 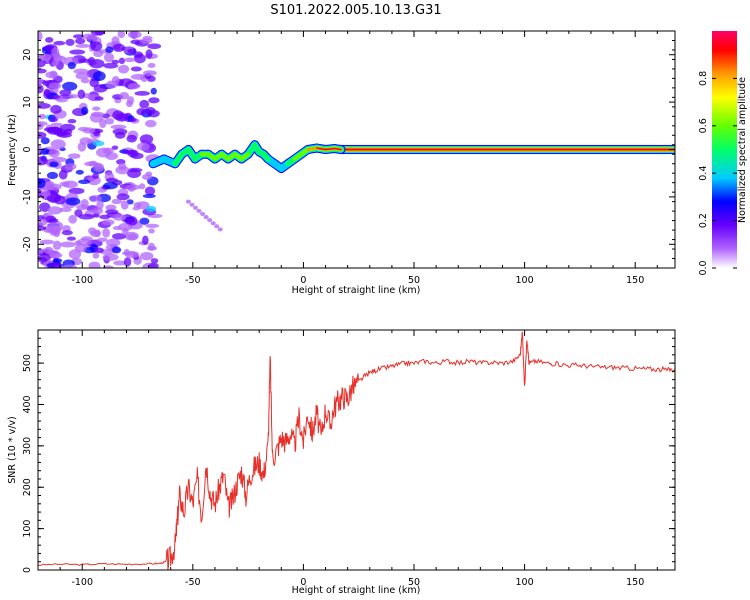 What do you see at coordinates (703, 78) in the screenshot?
I see `colorbar-tick-label: 0.8` at bounding box center [703, 78].